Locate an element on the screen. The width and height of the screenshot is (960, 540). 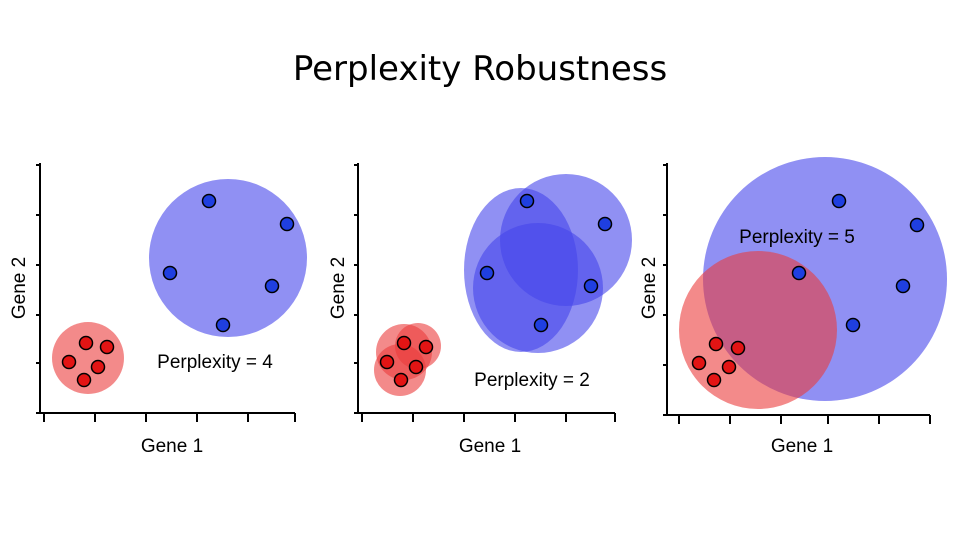
annotation: Perplexity = 5 is located at coordinates (797, 237).